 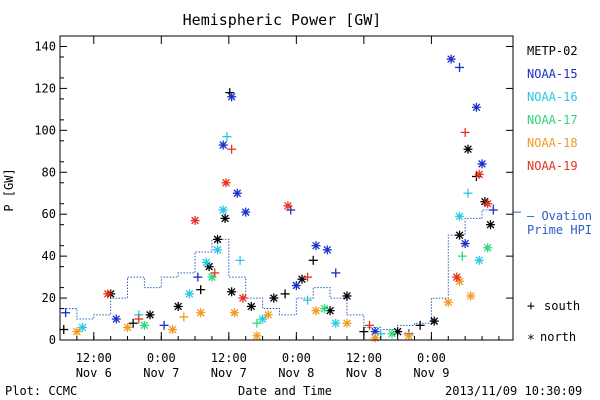 I want to click on x-tick-label-date: Nov 9, so click(x=431, y=373).